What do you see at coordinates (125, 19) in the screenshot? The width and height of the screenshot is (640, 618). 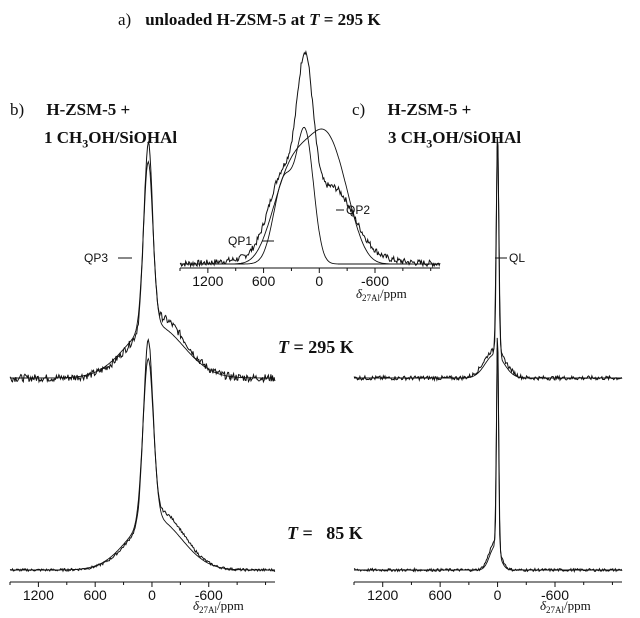 I see `panel-a-letter: a)` at bounding box center [125, 19].